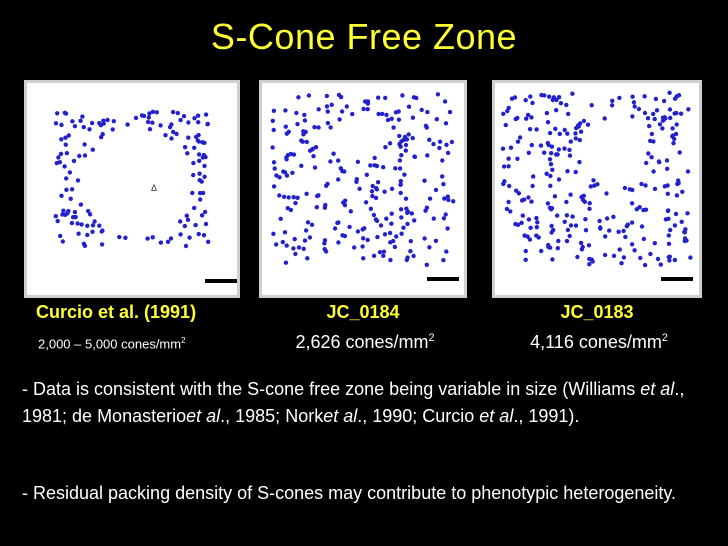  Describe the element at coordinates (597, 189) in the screenshot. I see `cone-mosaic-panel-jc0183` at that location.